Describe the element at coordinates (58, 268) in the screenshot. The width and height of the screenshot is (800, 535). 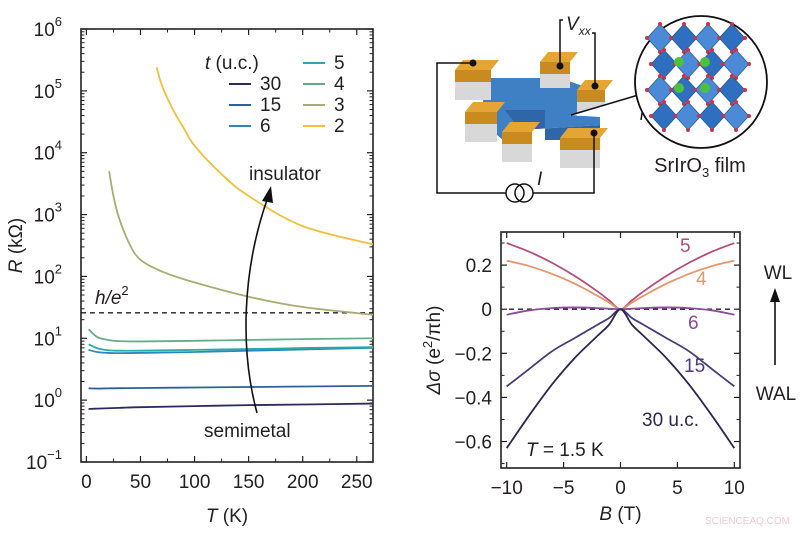
I see `y-tick-exponent: 2` at that location.